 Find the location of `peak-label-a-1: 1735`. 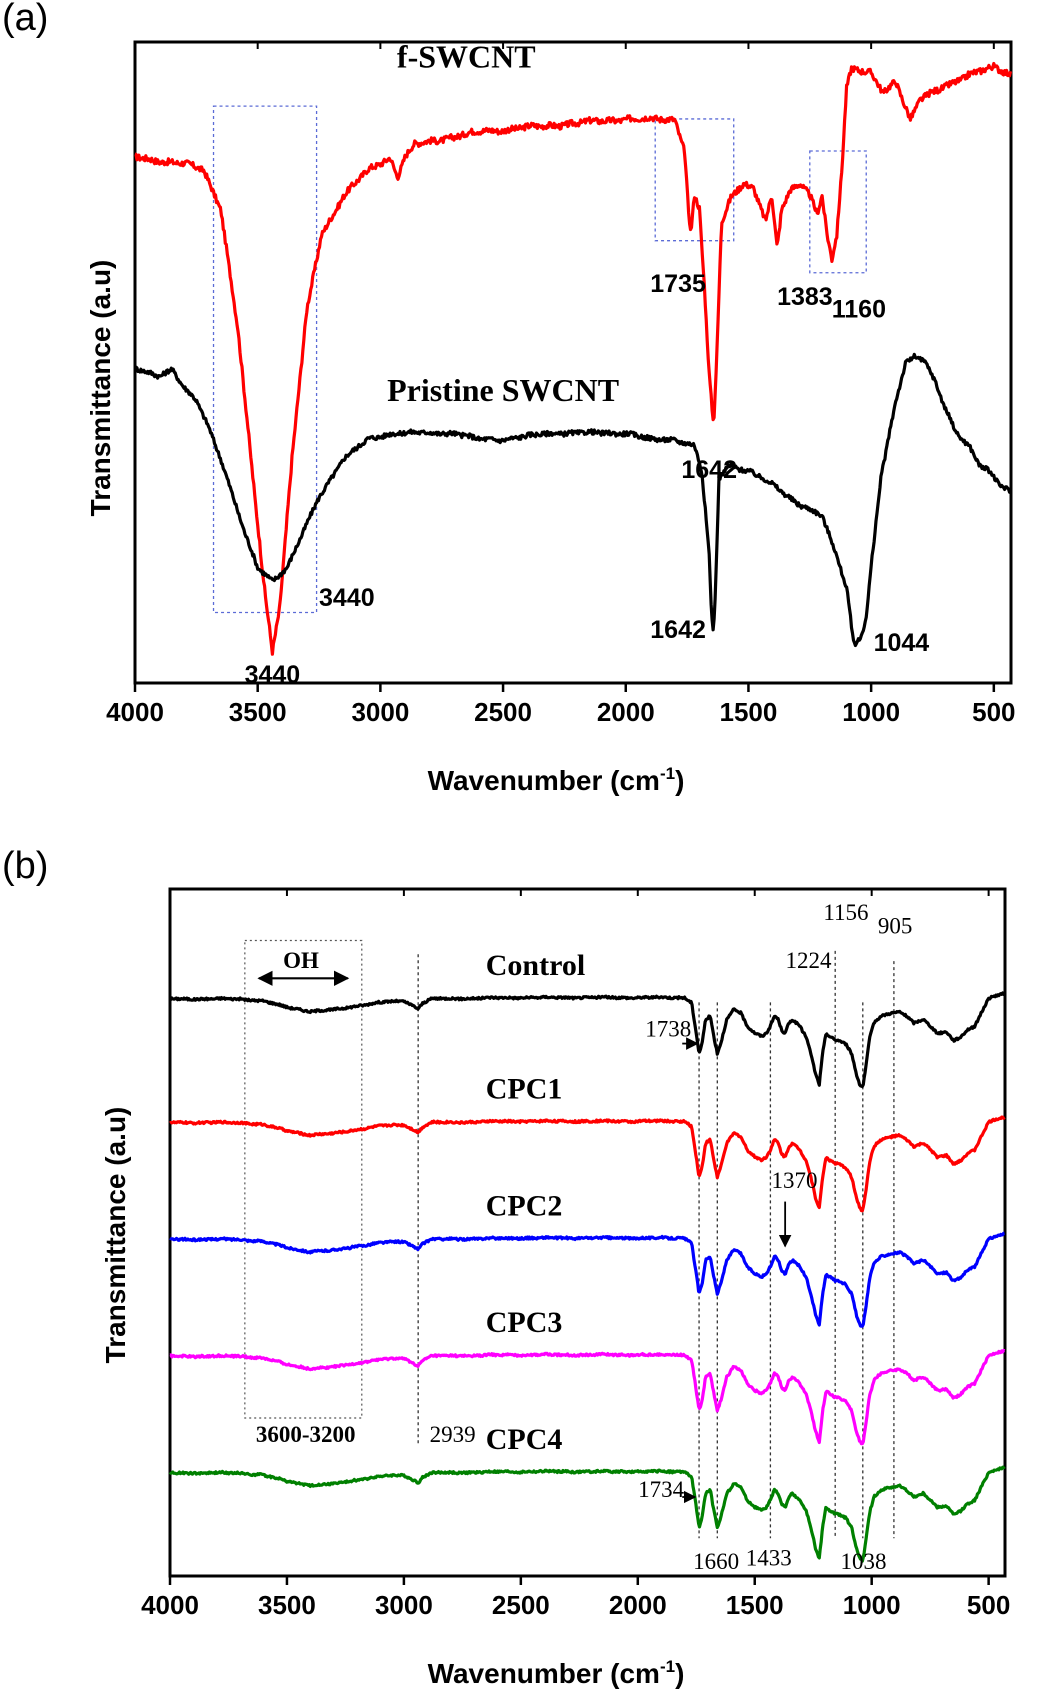

peak-label-a-1: 1735 is located at coordinates (678, 284).